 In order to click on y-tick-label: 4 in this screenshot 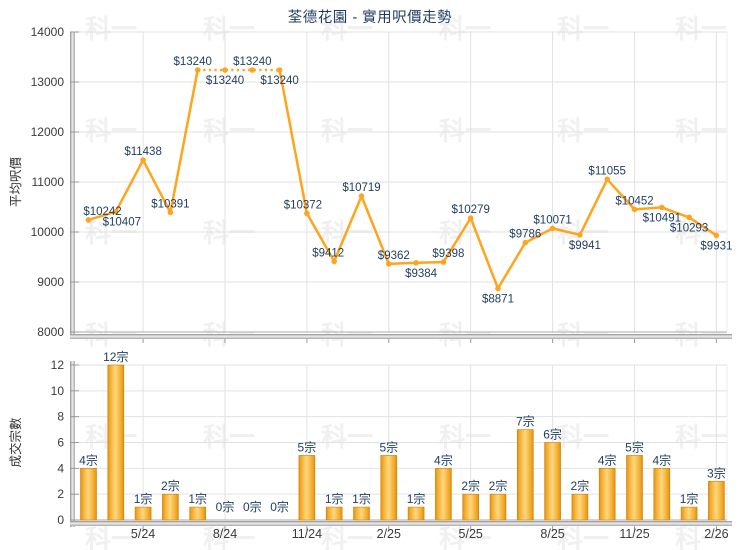, I will do `click(60, 468)`.